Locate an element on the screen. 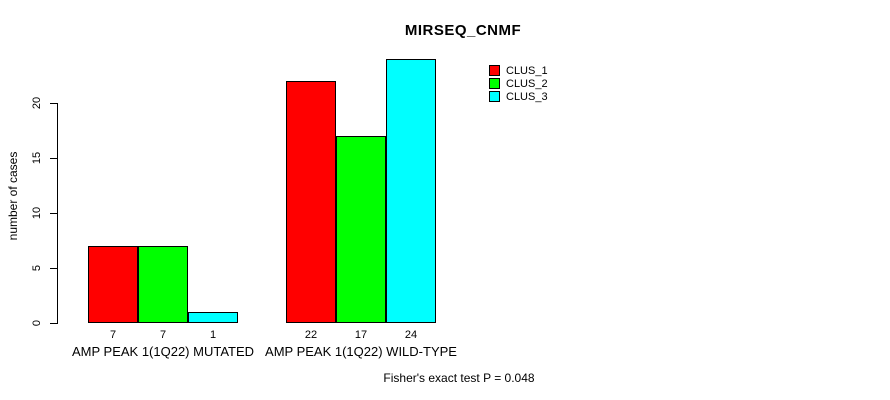 Image resolution: width=890 pixels, height=400 pixels. bar-clus_3-group2 is located at coordinates (411, 191).